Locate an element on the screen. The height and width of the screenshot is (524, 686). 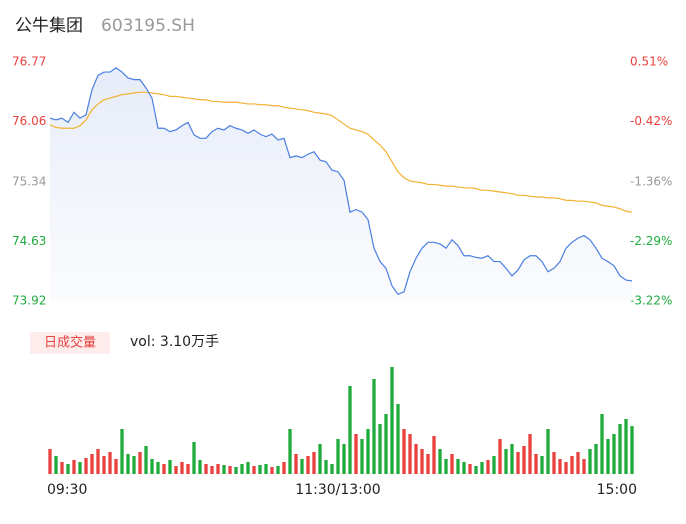
x-tick-label: 15:00 is located at coordinates (617, 490).